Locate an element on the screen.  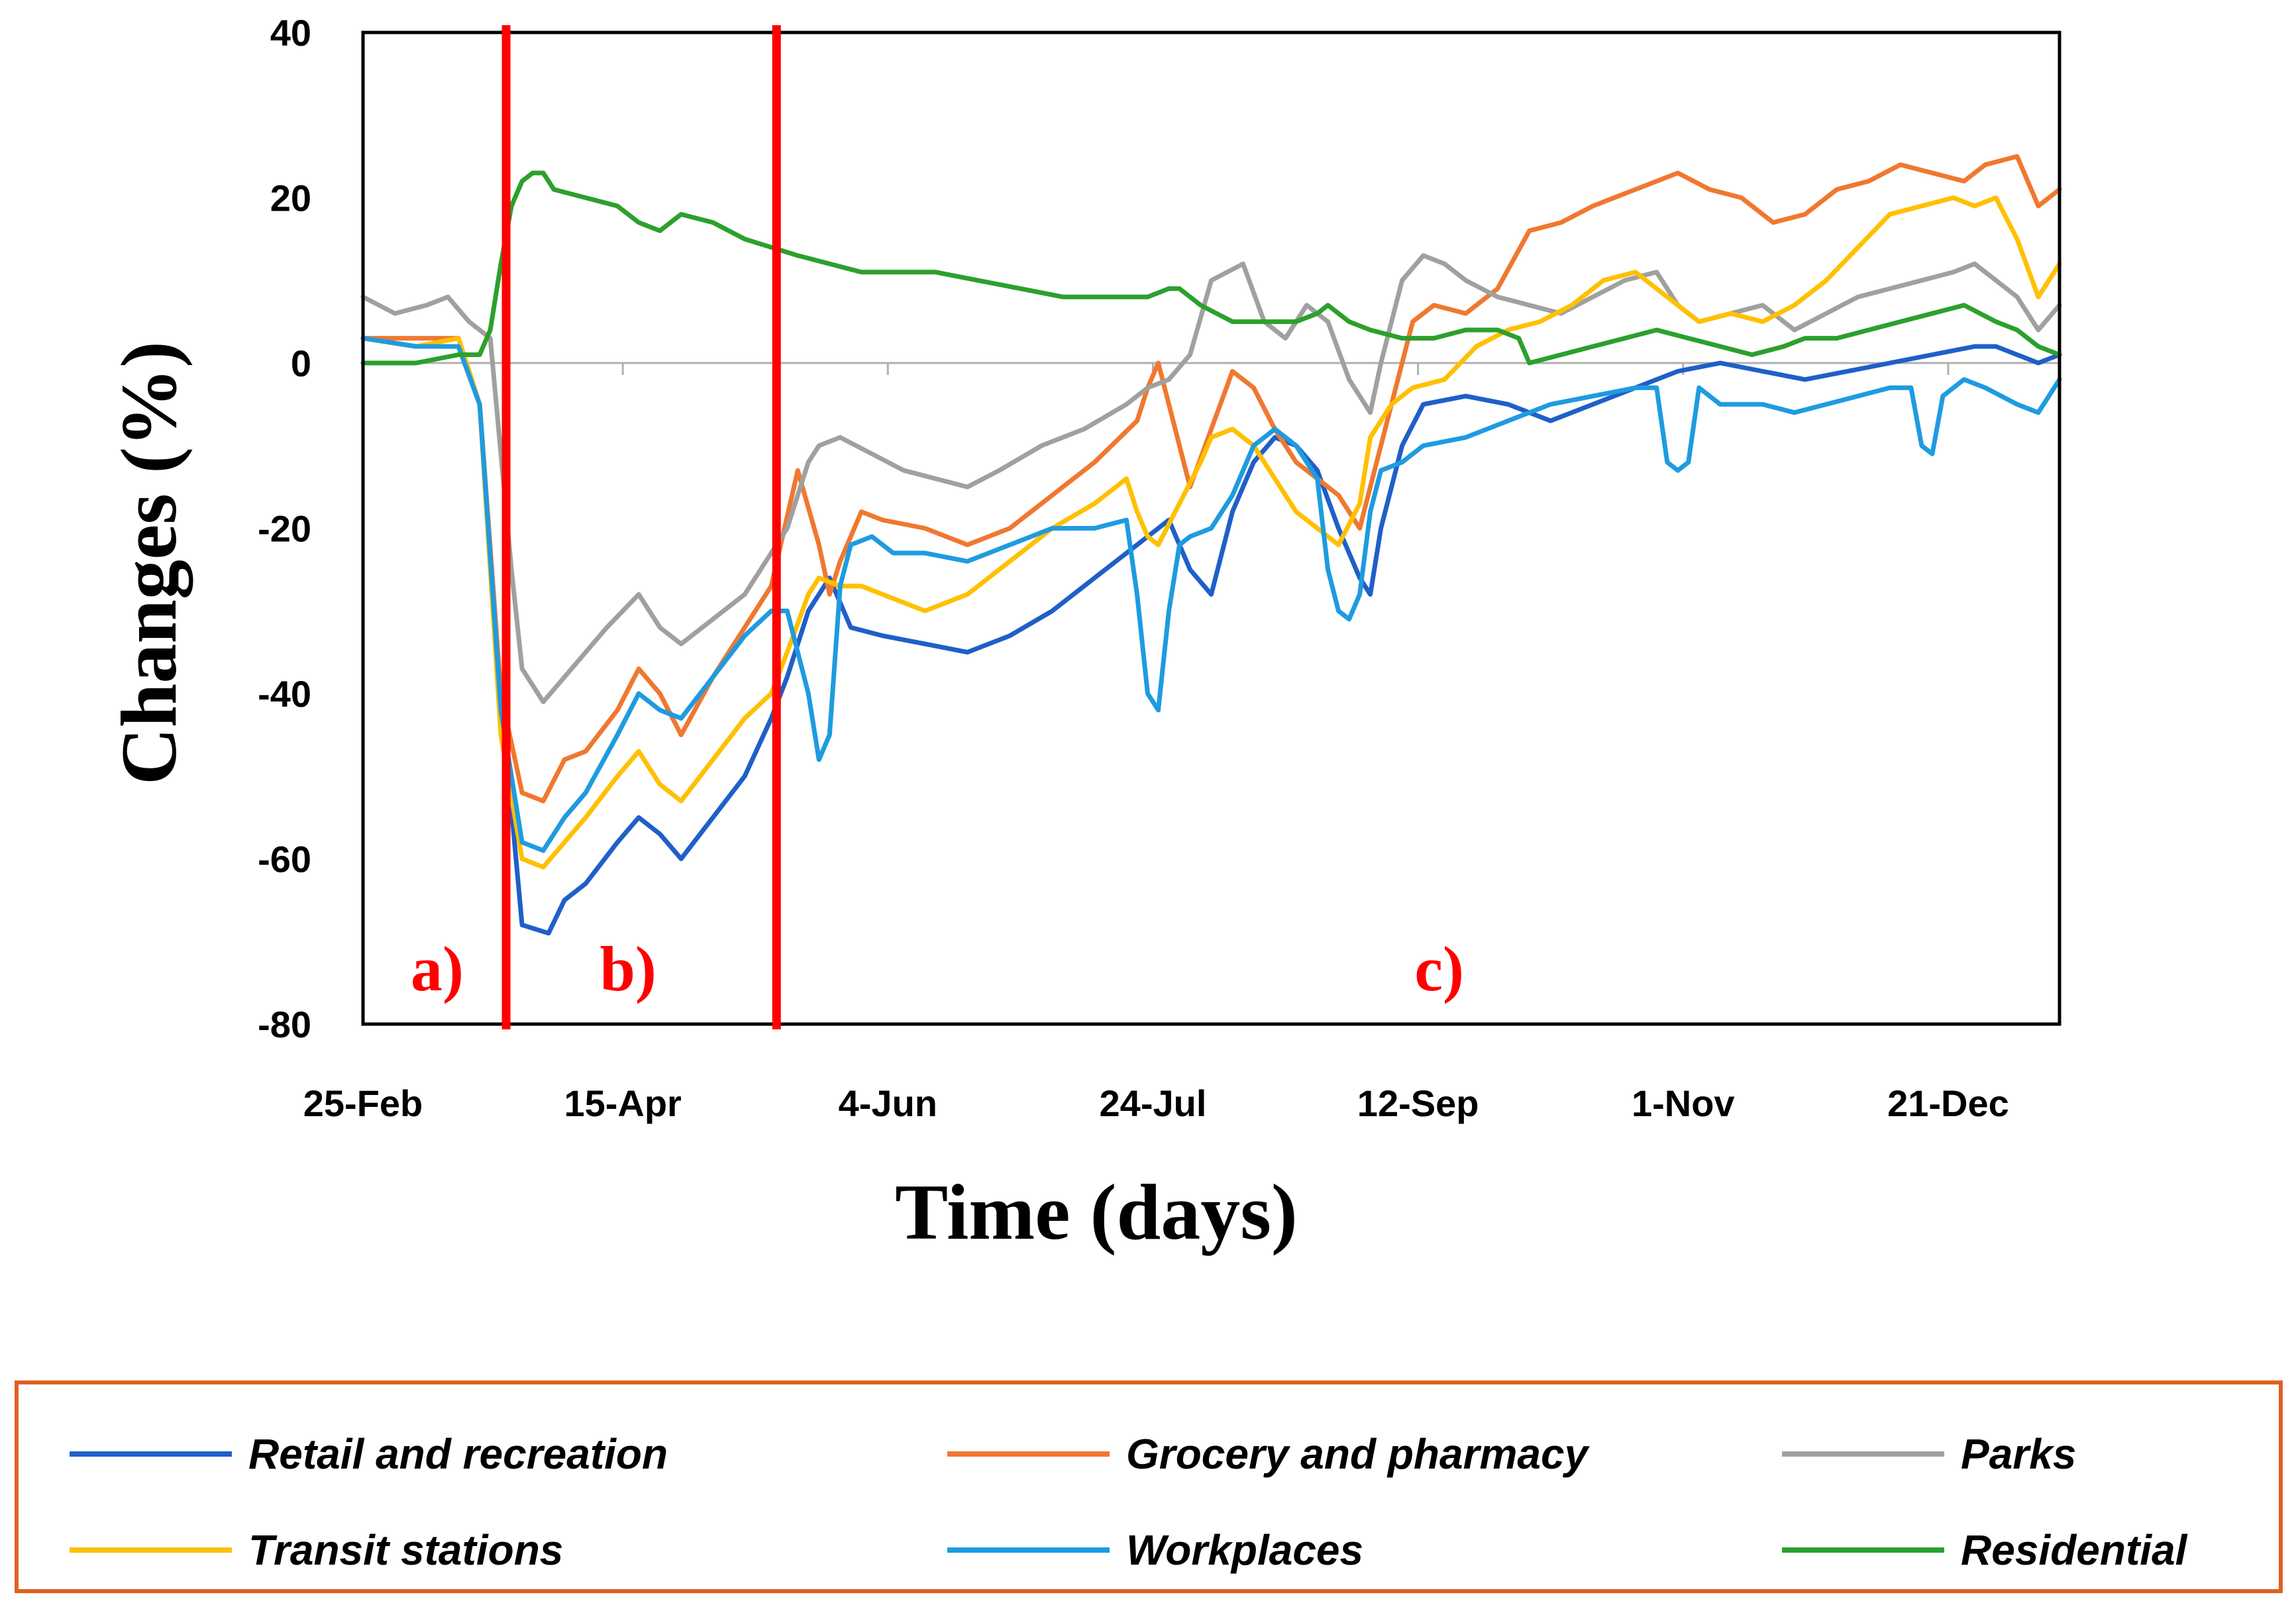
legend-label: Transit stations is located at coordinates (406, 1550).